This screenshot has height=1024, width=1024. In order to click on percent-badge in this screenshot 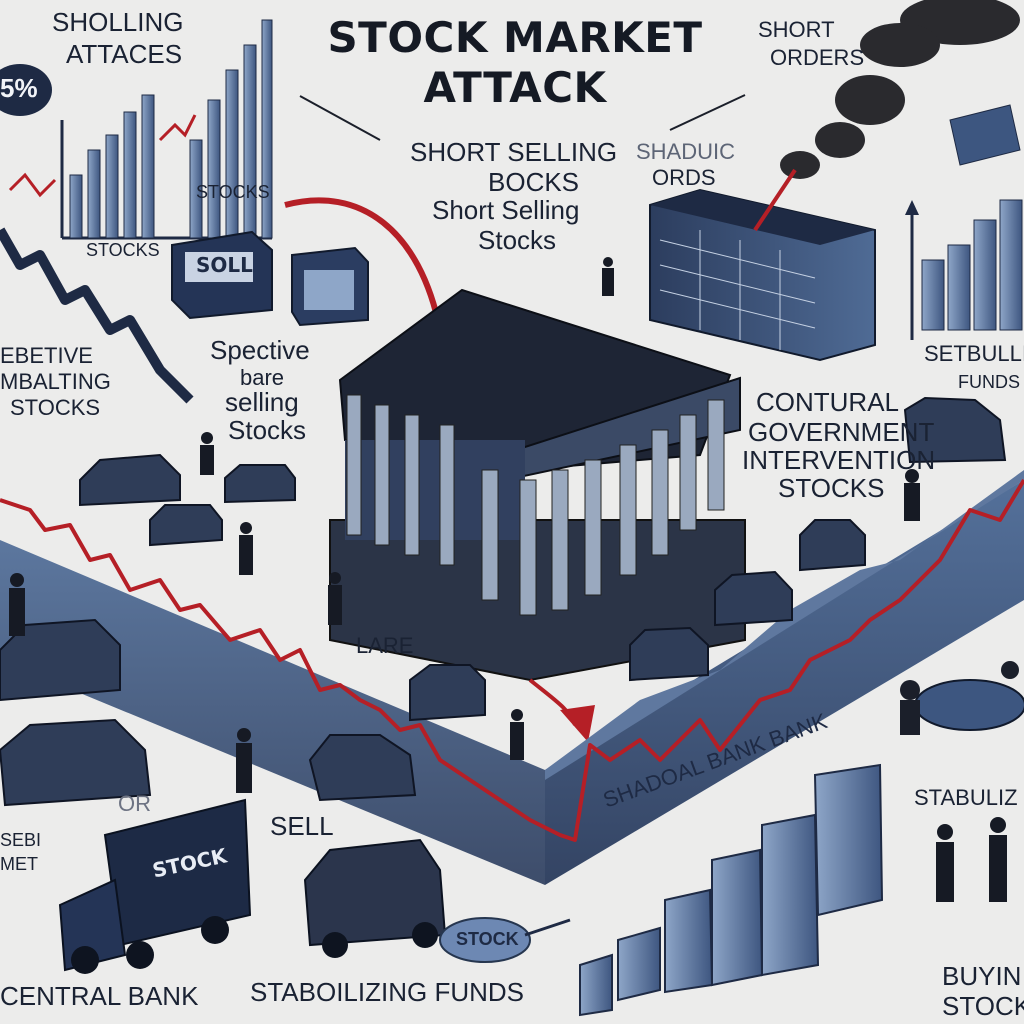, I will do `click(26, 90)`.